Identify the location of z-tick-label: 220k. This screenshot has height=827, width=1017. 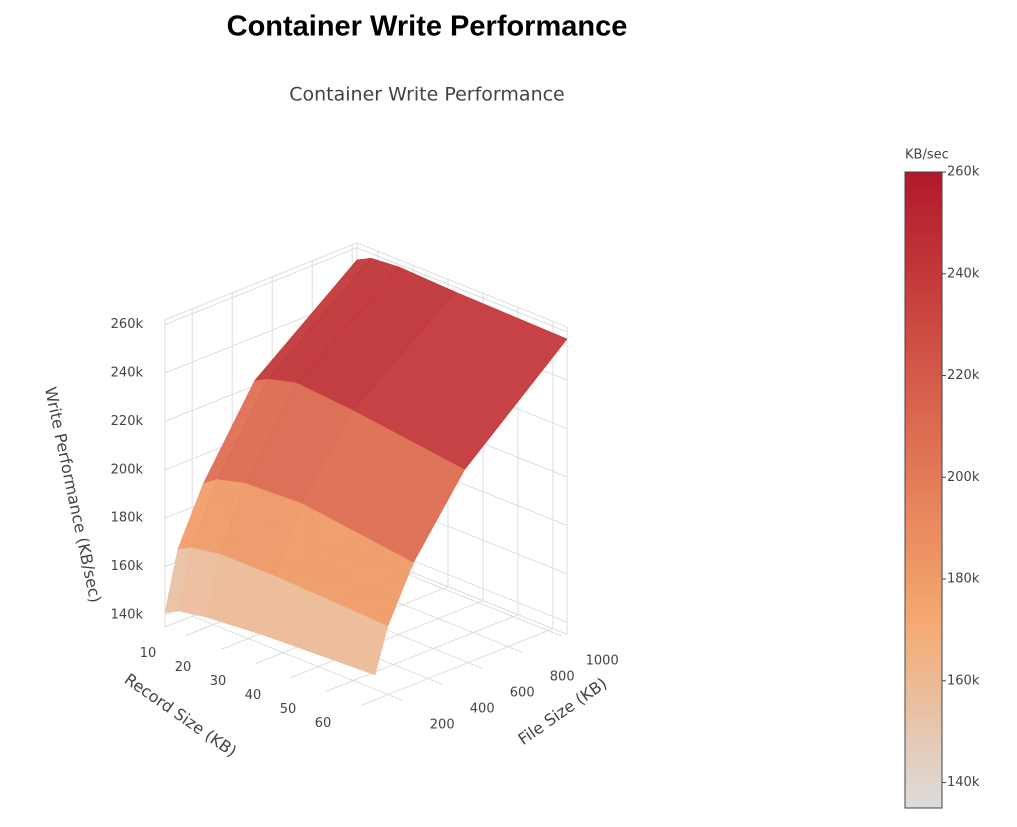
(127, 421).